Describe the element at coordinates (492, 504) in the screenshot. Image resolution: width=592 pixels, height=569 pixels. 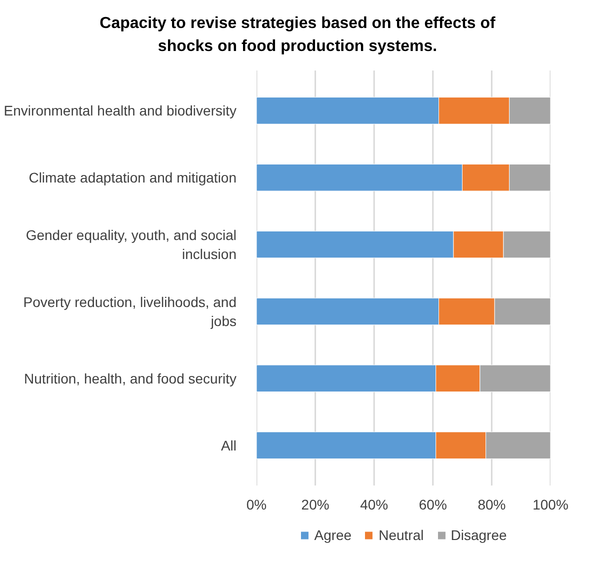
I see `x-tick-label: 80%` at that location.